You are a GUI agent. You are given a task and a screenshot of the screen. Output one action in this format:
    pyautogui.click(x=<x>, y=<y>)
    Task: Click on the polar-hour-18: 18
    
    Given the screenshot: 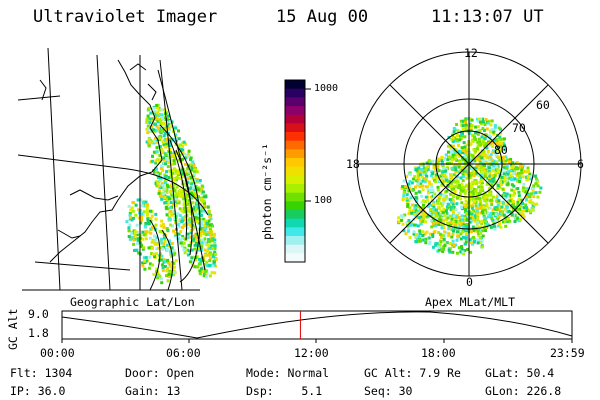 What is the action you would take?
    pyautogui.click(x=353, y=164)
    